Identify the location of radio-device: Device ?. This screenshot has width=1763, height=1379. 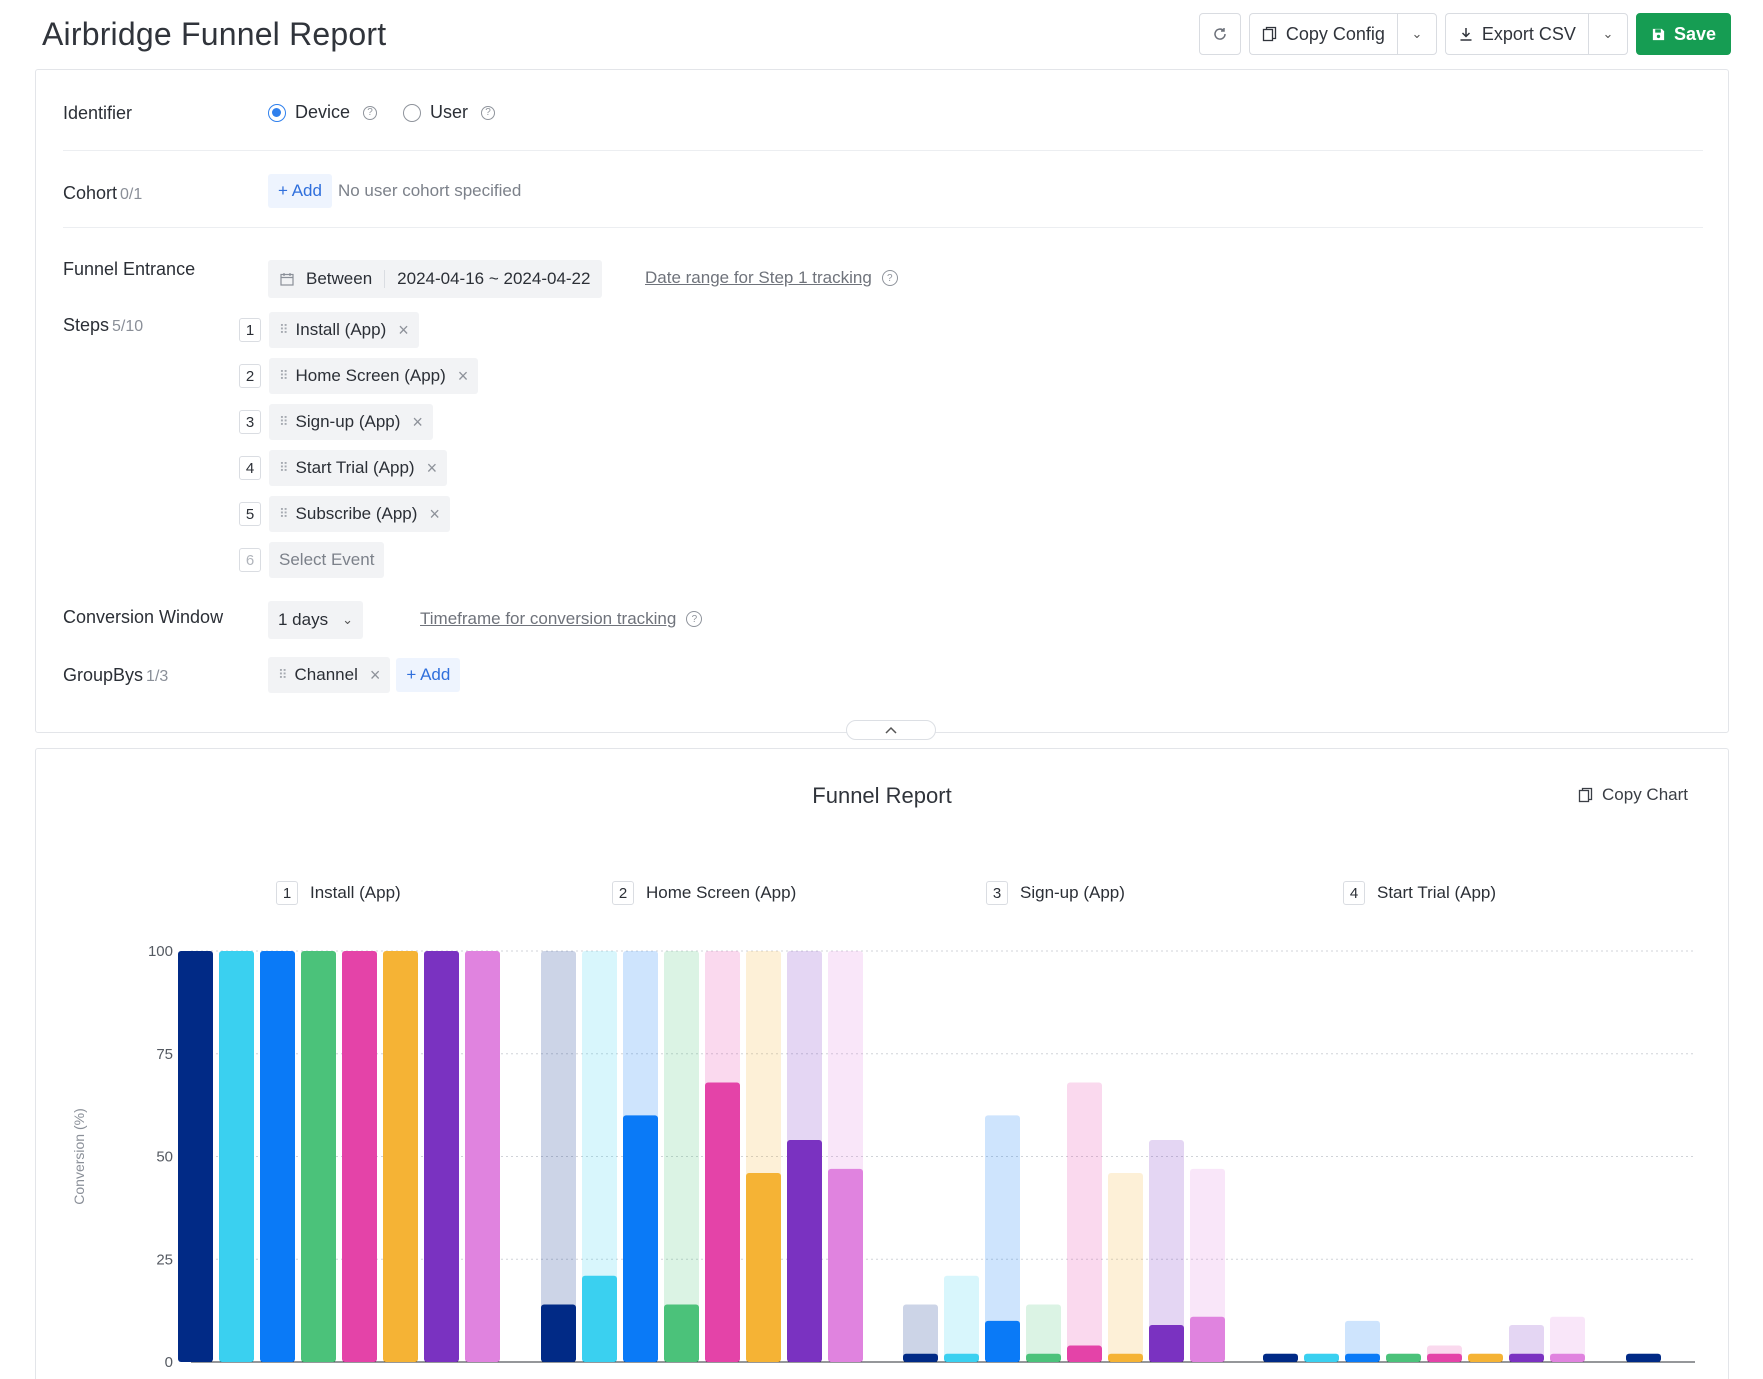
(323, 112).